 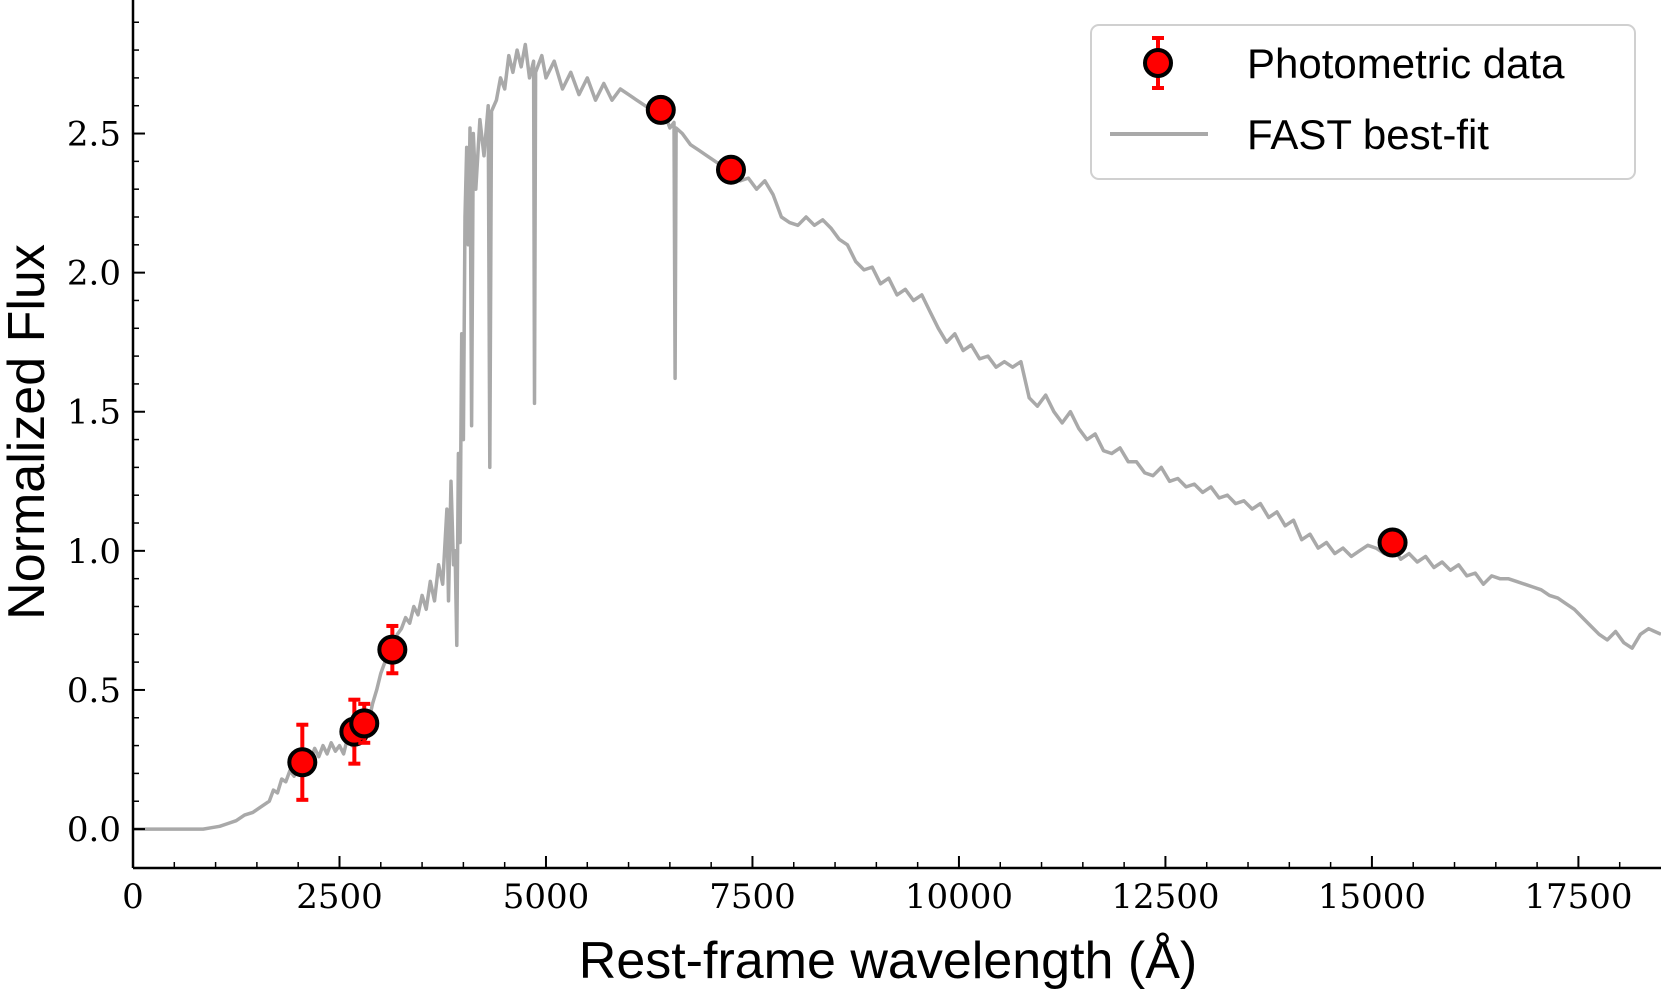 What do you see at coordinates (94, 413) in the screenshot?
I see `y-tick-label-3: 1.5` at bounding box center [94, 413].